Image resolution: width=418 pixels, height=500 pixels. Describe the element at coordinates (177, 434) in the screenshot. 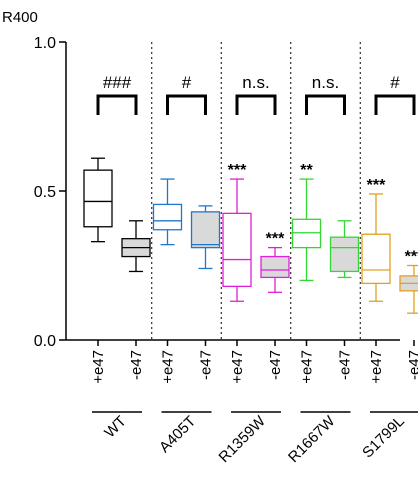

I see `group-label: A405T` at that location.